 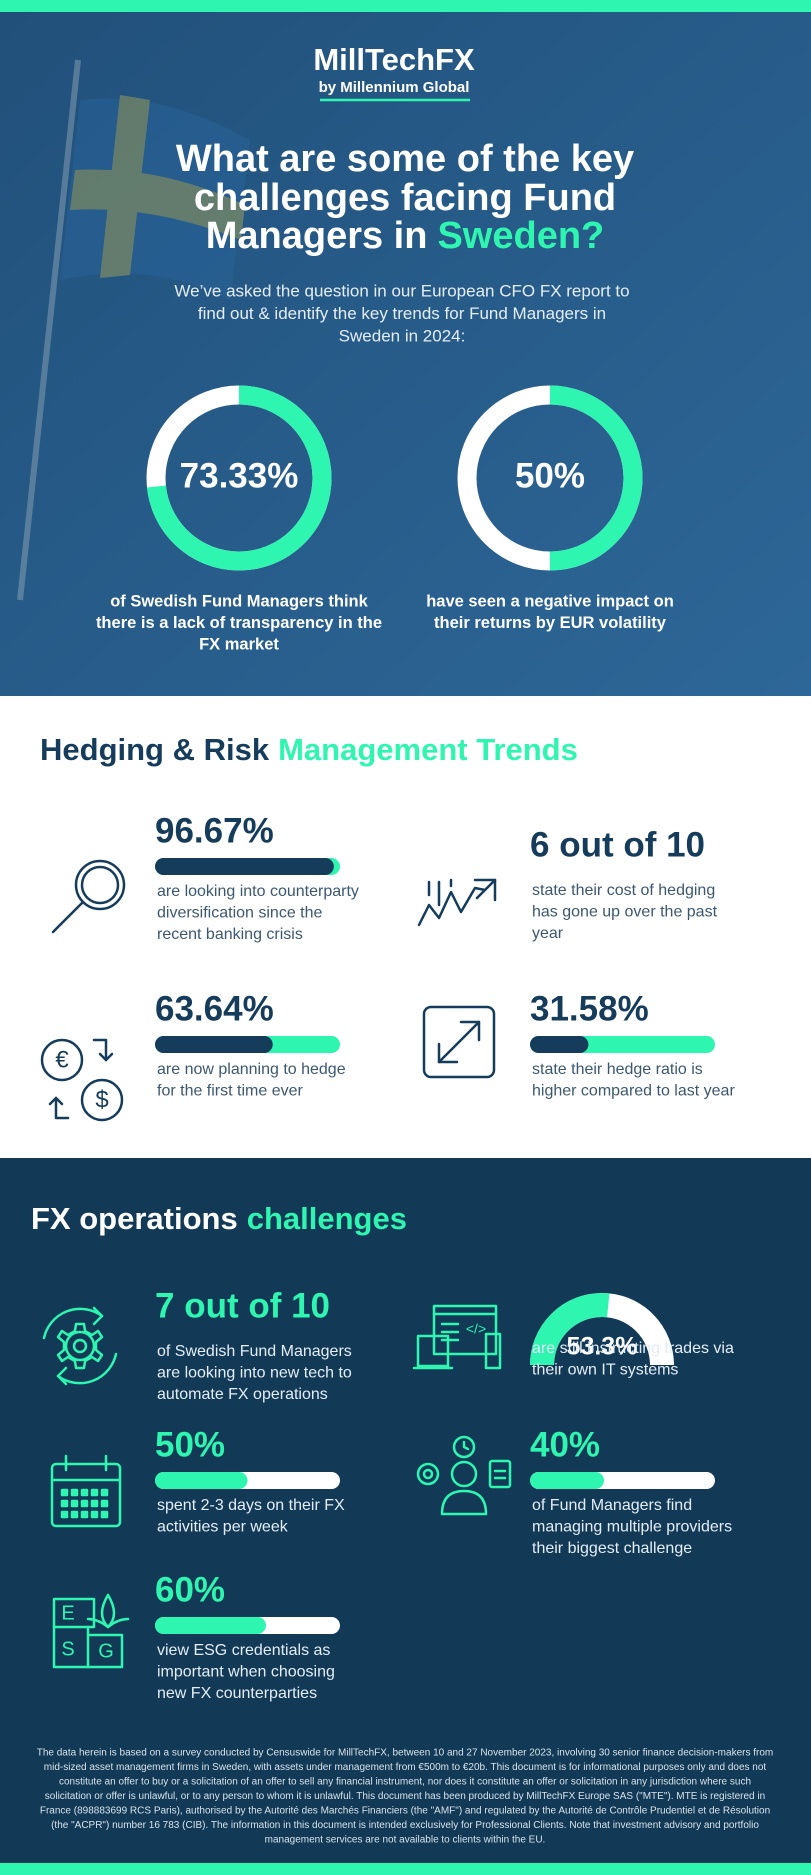 What do you see at coordinates (251, 1505) in the screenshot?
I see `stat-text: spent 2-3 days on their FX` at bounding box center [251, 1505].